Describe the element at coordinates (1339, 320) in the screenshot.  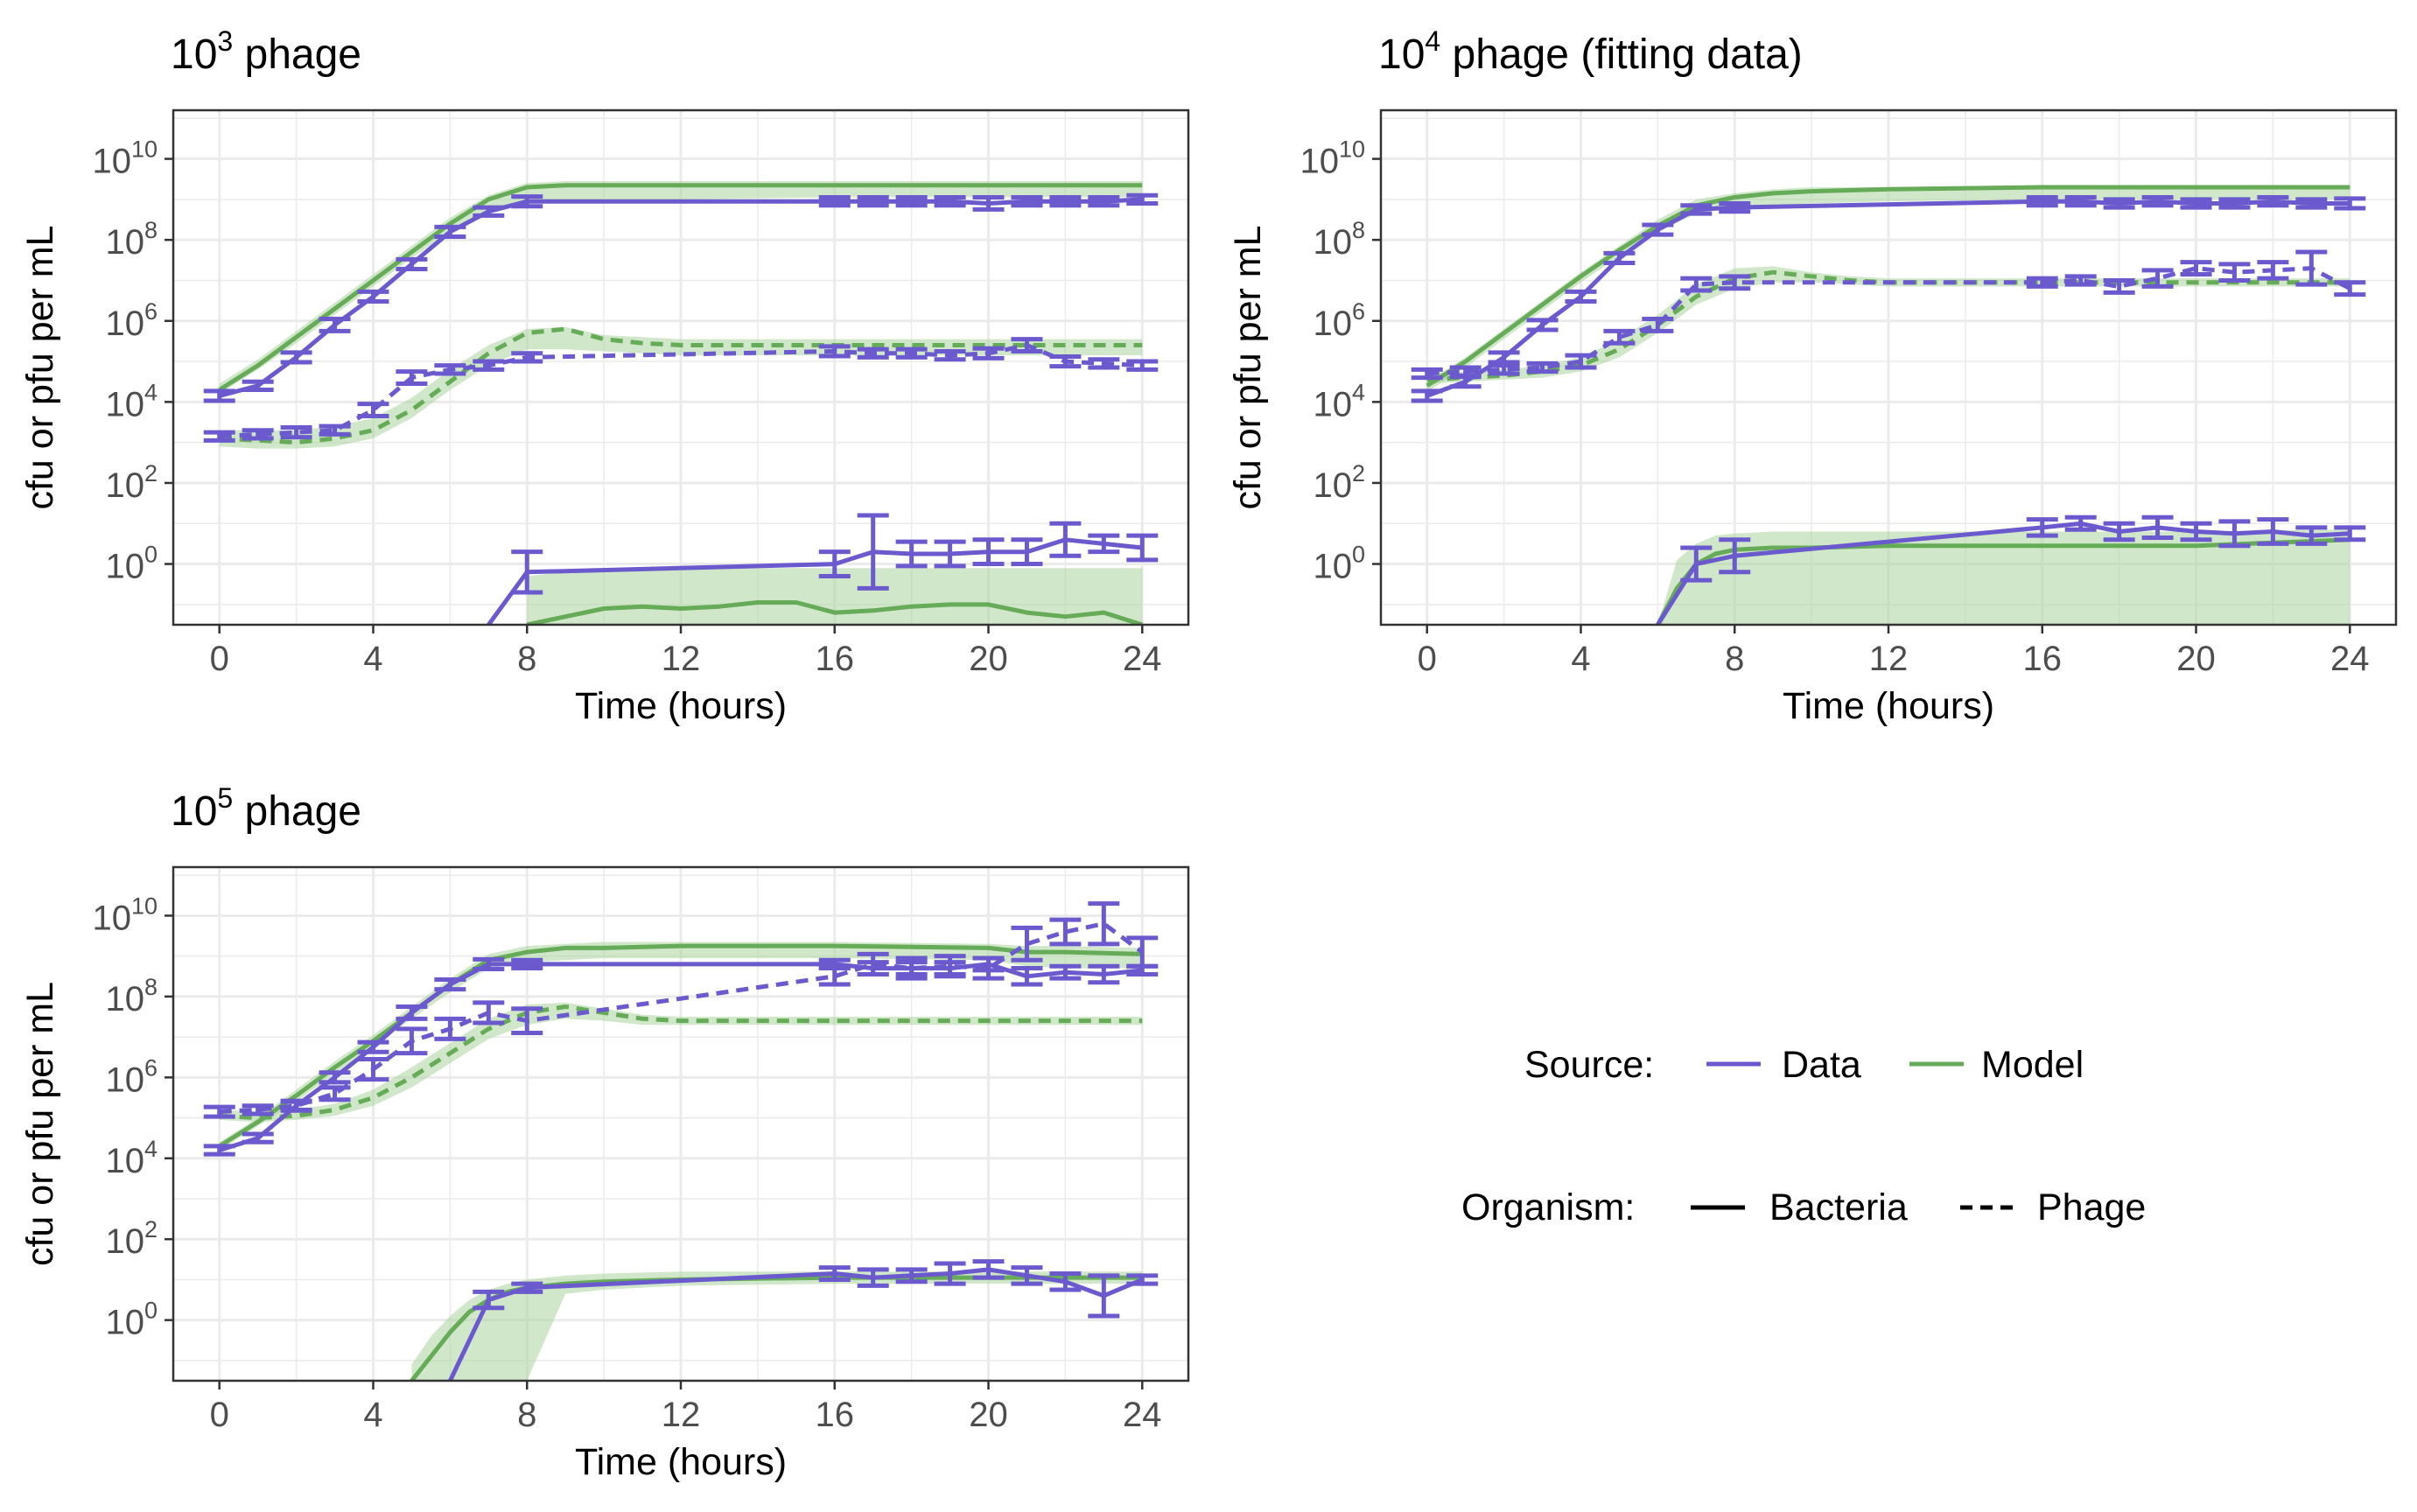
I see `y-tick-label: 10⁶` at that location.